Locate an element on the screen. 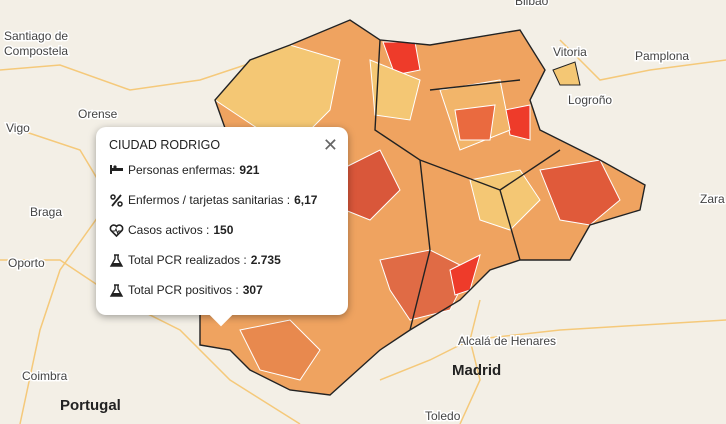  place-label: Compostela is located at coordinates (36, 51).